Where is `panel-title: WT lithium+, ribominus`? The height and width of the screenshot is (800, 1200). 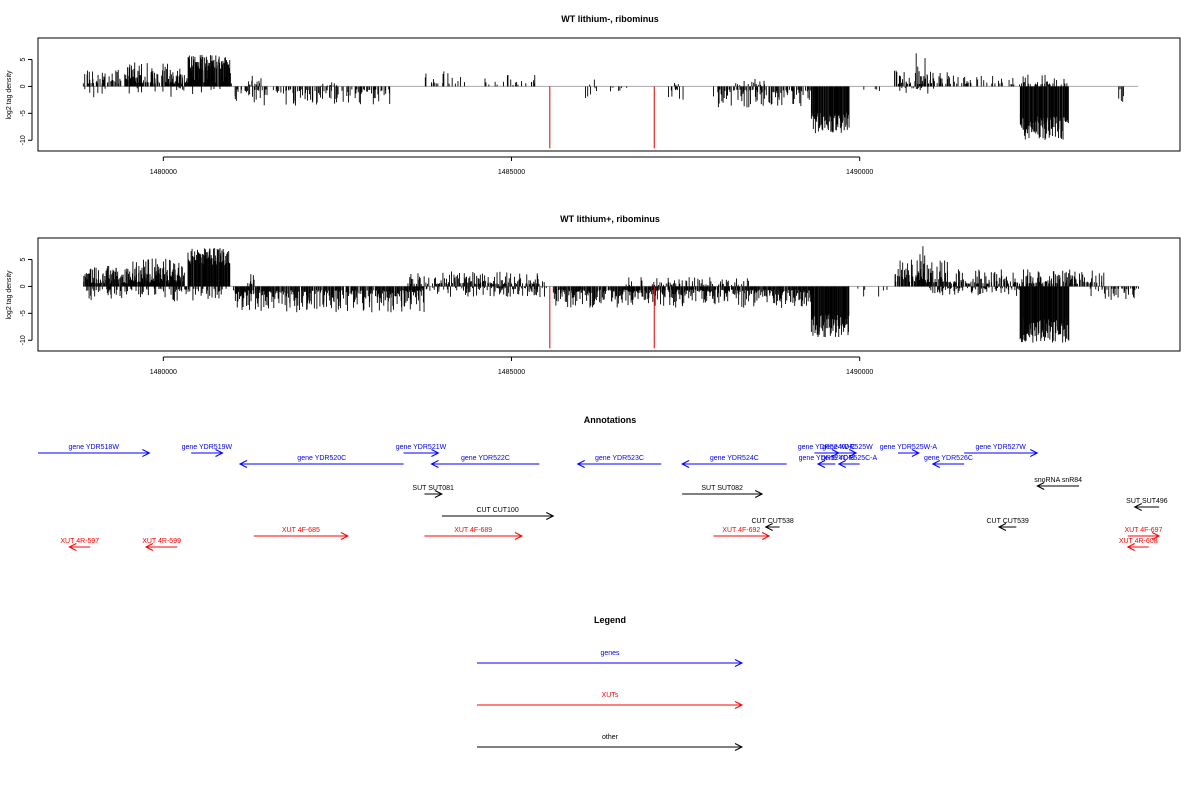
panel-title: WT lithium+, ribominus is located at coordinates (610, 219).